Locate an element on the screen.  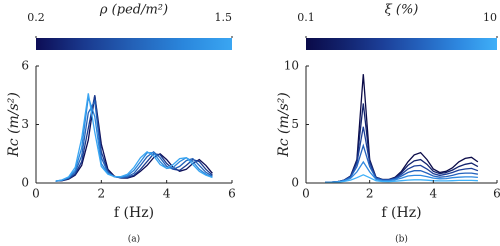
y-tick-label: 3 is located at coordinates (25, 124).